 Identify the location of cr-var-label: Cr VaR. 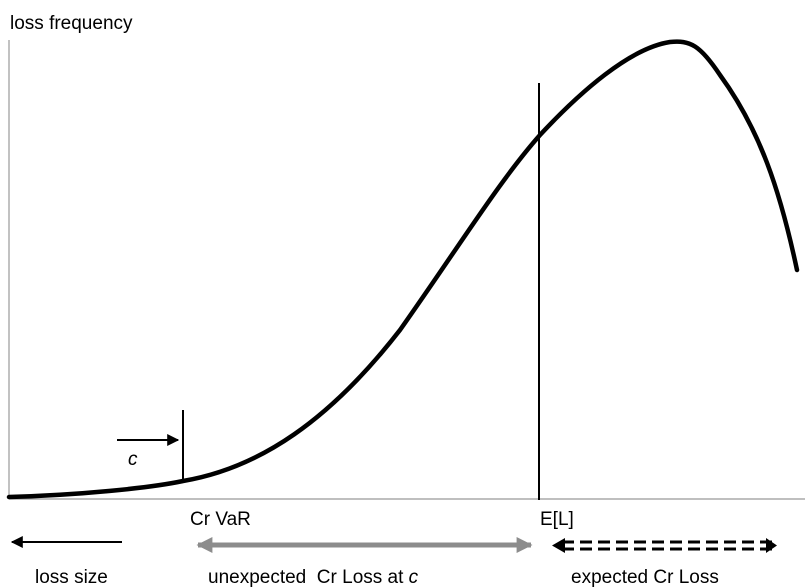
(220, 519).